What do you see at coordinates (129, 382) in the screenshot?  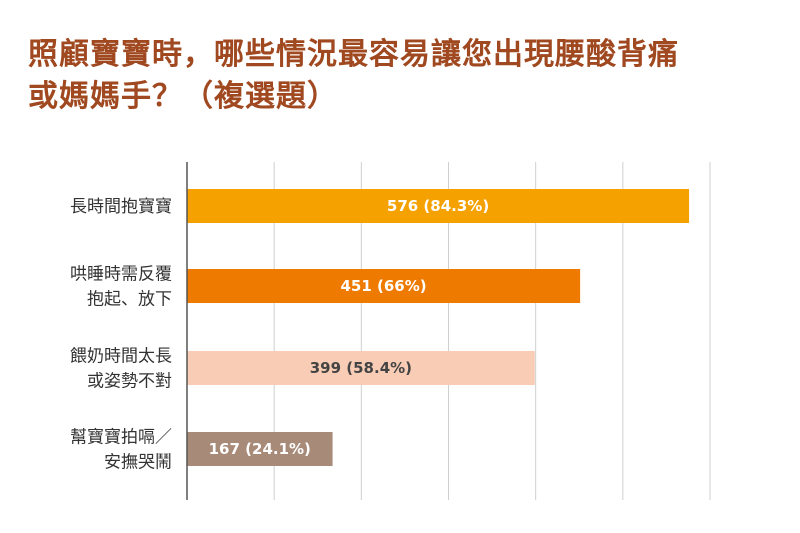 I see `category-label: 或姿勢不對` at bounding box center [129, 382].